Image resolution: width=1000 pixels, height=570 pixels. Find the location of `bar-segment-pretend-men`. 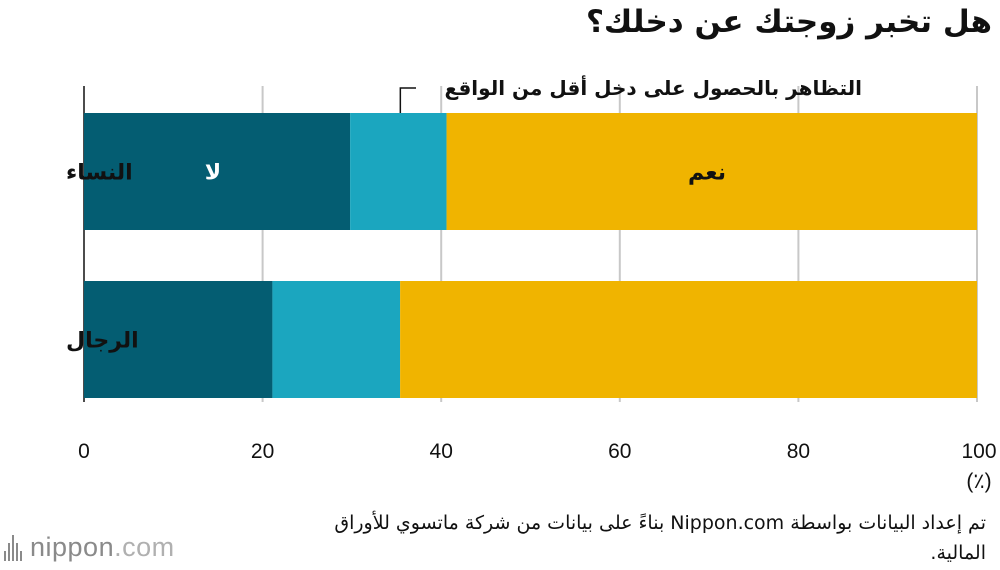

bar-segment-pretend-men is located at coordinates (336, 339).